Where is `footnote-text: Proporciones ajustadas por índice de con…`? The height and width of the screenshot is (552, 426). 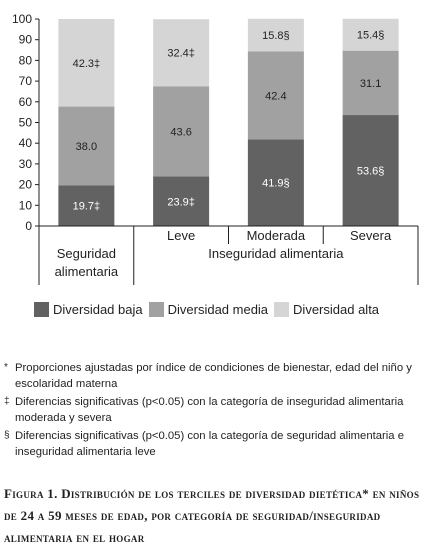
footnote-text: Proporciones ajustadas por índice de con… is located at coordinates (213, 376).